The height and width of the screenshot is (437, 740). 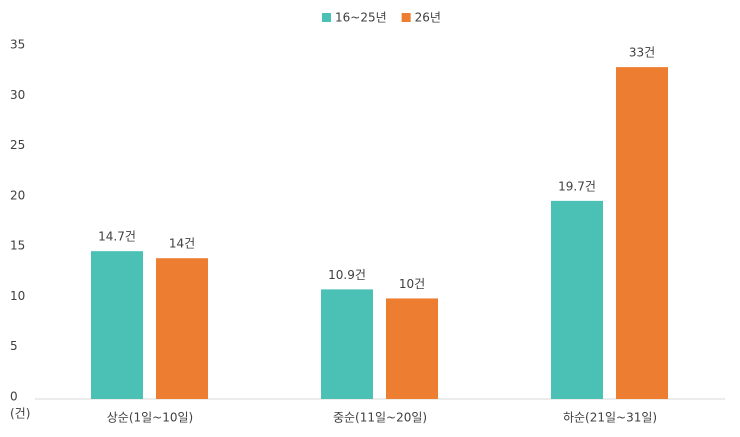 What do you see at coordinates (17, 145) in the screenshot?
I see `y-tick-label: 25` at bounding box center [17, 145].